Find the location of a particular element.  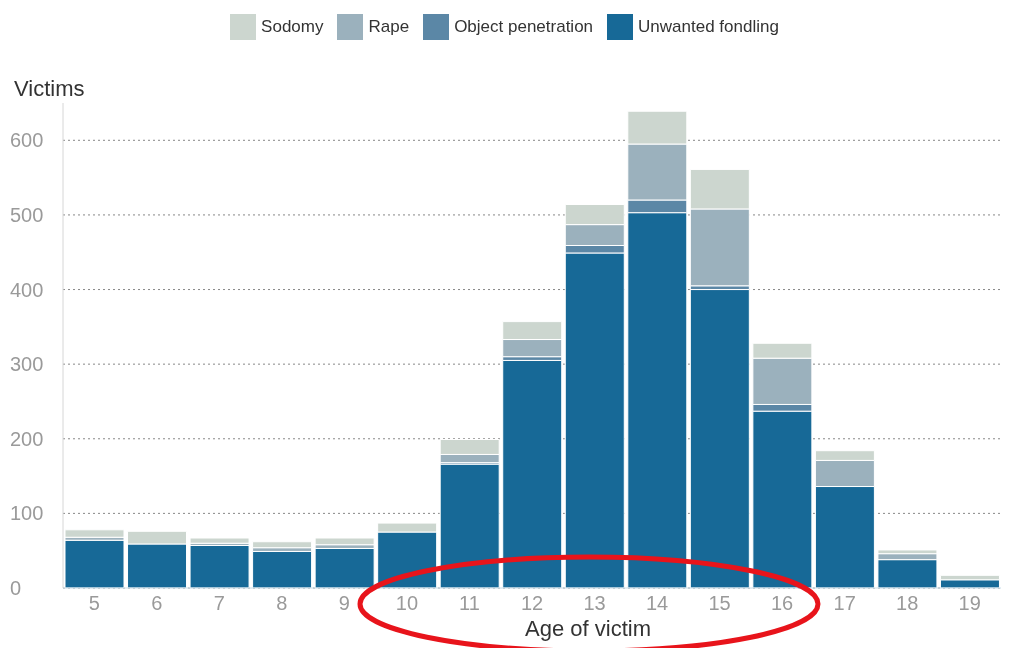

y-tick-label: 600 is located at coordinates (27, 140).